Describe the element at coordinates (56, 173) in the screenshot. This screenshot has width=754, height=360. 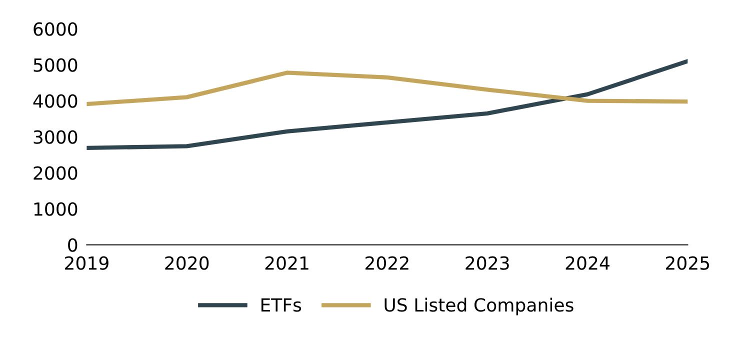
I see `y-tick-label: 2000` at that location.